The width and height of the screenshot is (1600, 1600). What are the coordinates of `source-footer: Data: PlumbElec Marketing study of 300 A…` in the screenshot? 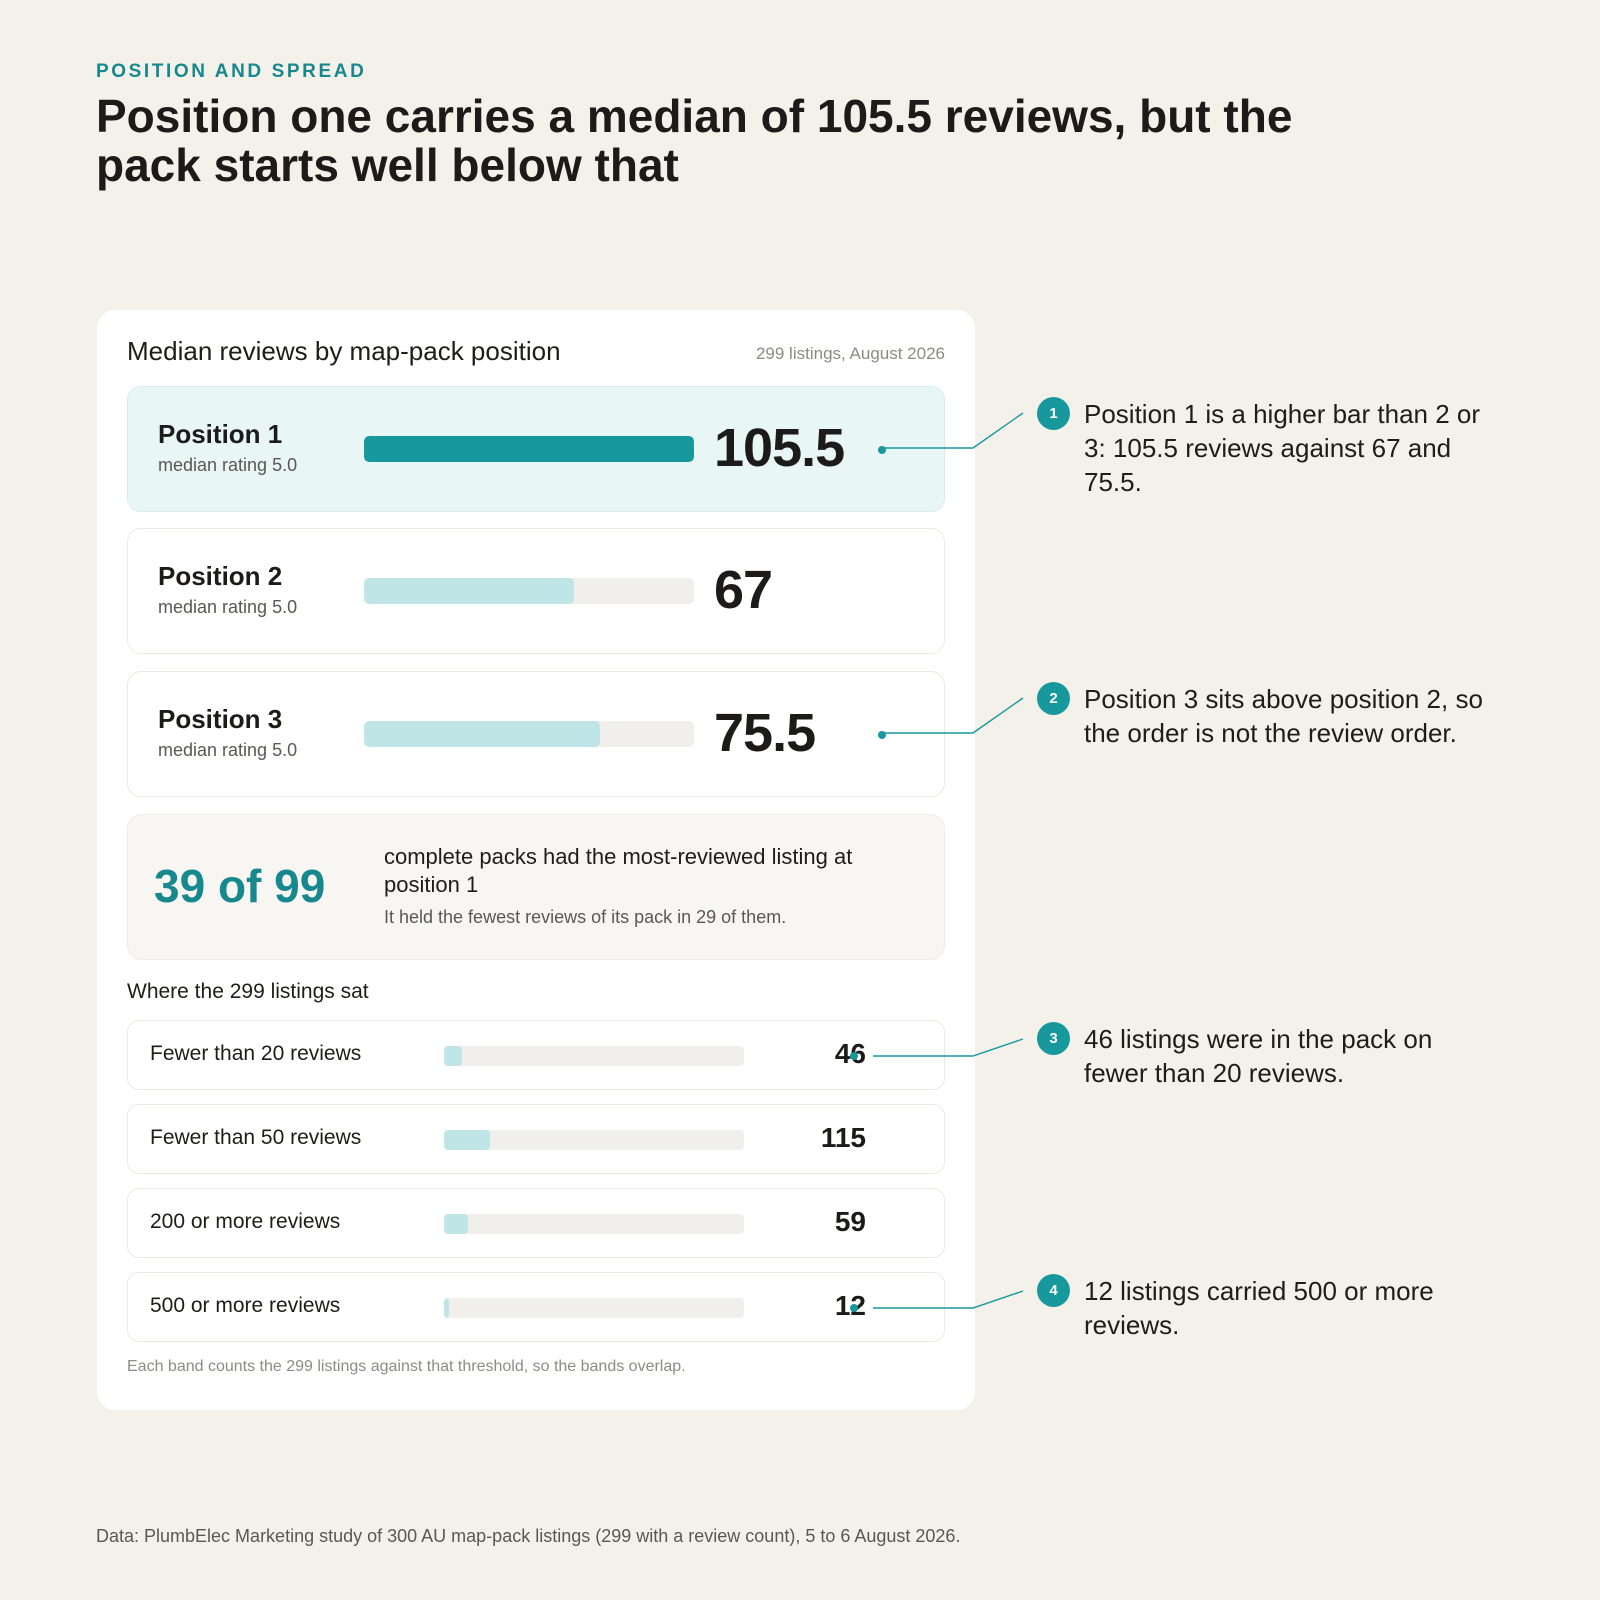 It's located at (528, 1536).